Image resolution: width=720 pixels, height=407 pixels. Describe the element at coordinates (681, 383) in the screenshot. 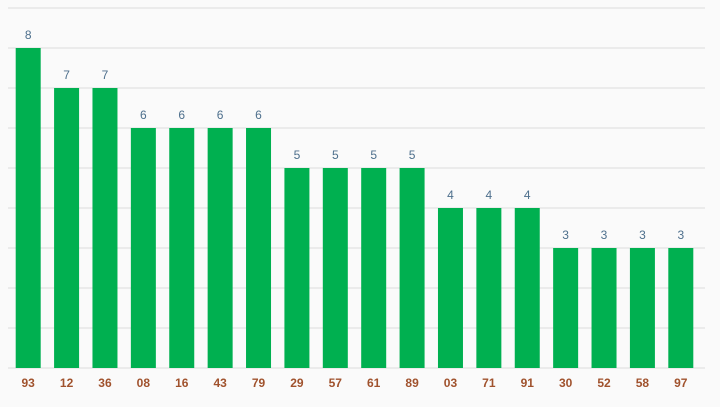

I see `x-tick-label: 97` at that location.